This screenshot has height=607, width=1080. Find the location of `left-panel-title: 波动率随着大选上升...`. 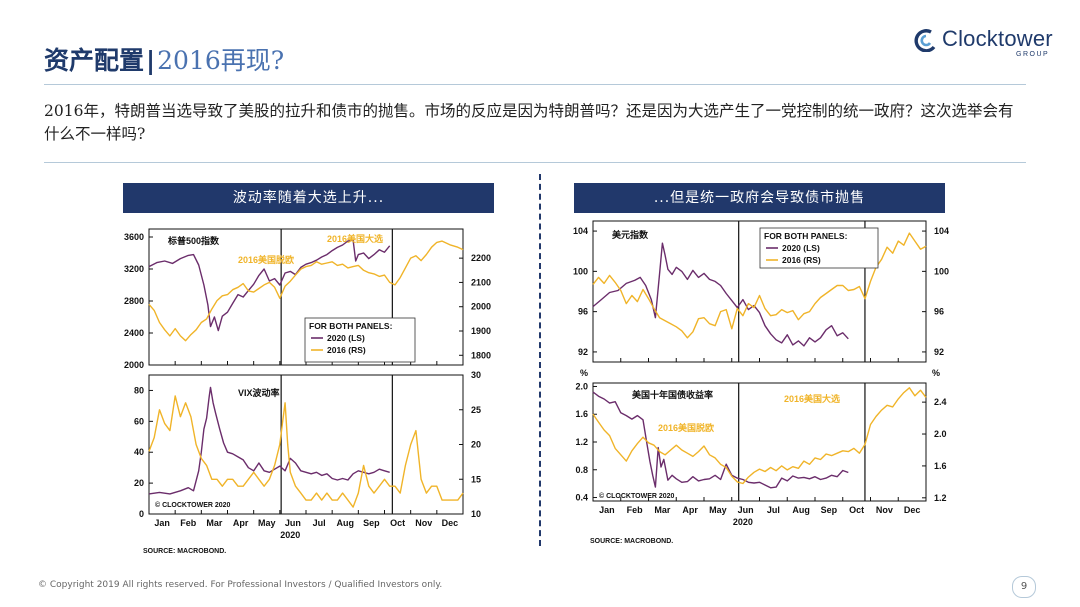

left-panel-title: 波动率随着大选上升... is located at coordinates (308, 198).